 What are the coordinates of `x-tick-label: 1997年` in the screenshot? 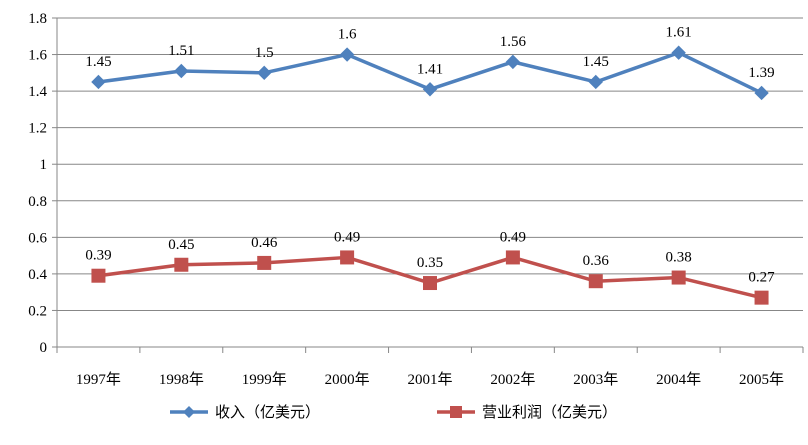 It's located at (98, 379).